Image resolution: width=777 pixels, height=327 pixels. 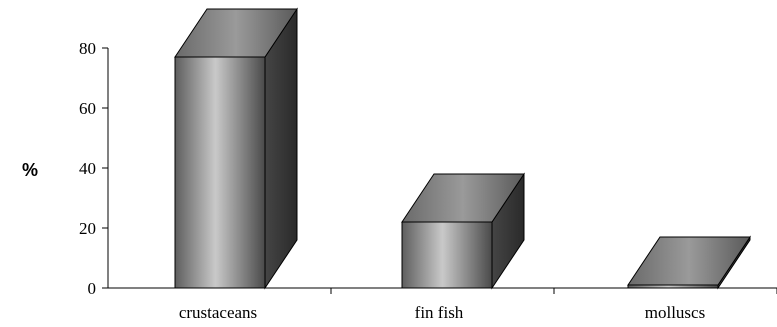 What do you see at coordinates (87, 108) in the screenshot?
I see `y-tick-label: 60` at bounding box center [87, 108].